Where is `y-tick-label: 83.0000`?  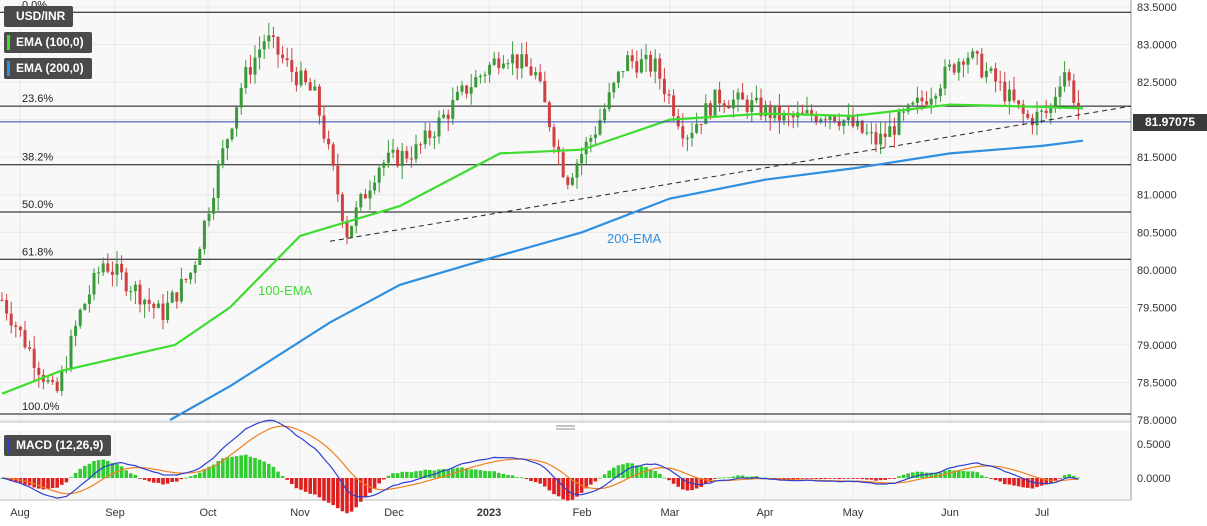 y-tick-label: 83.0000 is located at coordinates (1157, 46).